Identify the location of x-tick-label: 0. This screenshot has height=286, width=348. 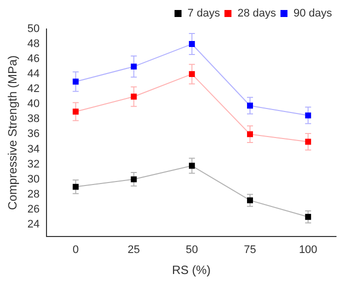
(75, 250).